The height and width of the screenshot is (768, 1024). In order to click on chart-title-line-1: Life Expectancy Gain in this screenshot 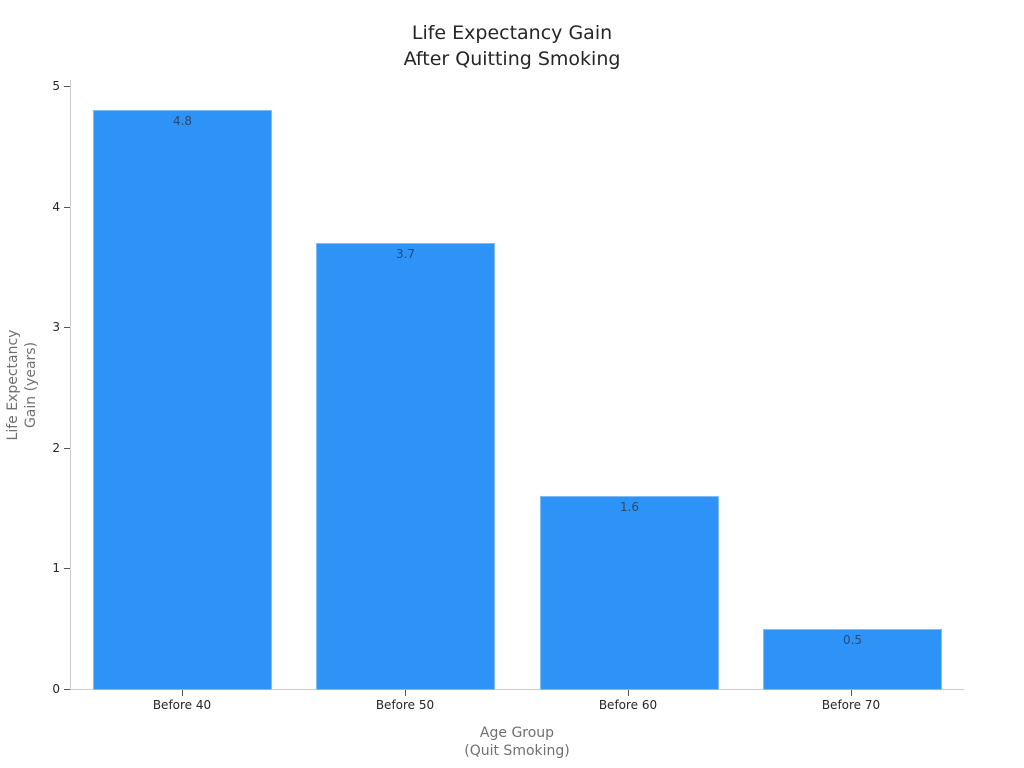, I will do `click(512, 33)`.